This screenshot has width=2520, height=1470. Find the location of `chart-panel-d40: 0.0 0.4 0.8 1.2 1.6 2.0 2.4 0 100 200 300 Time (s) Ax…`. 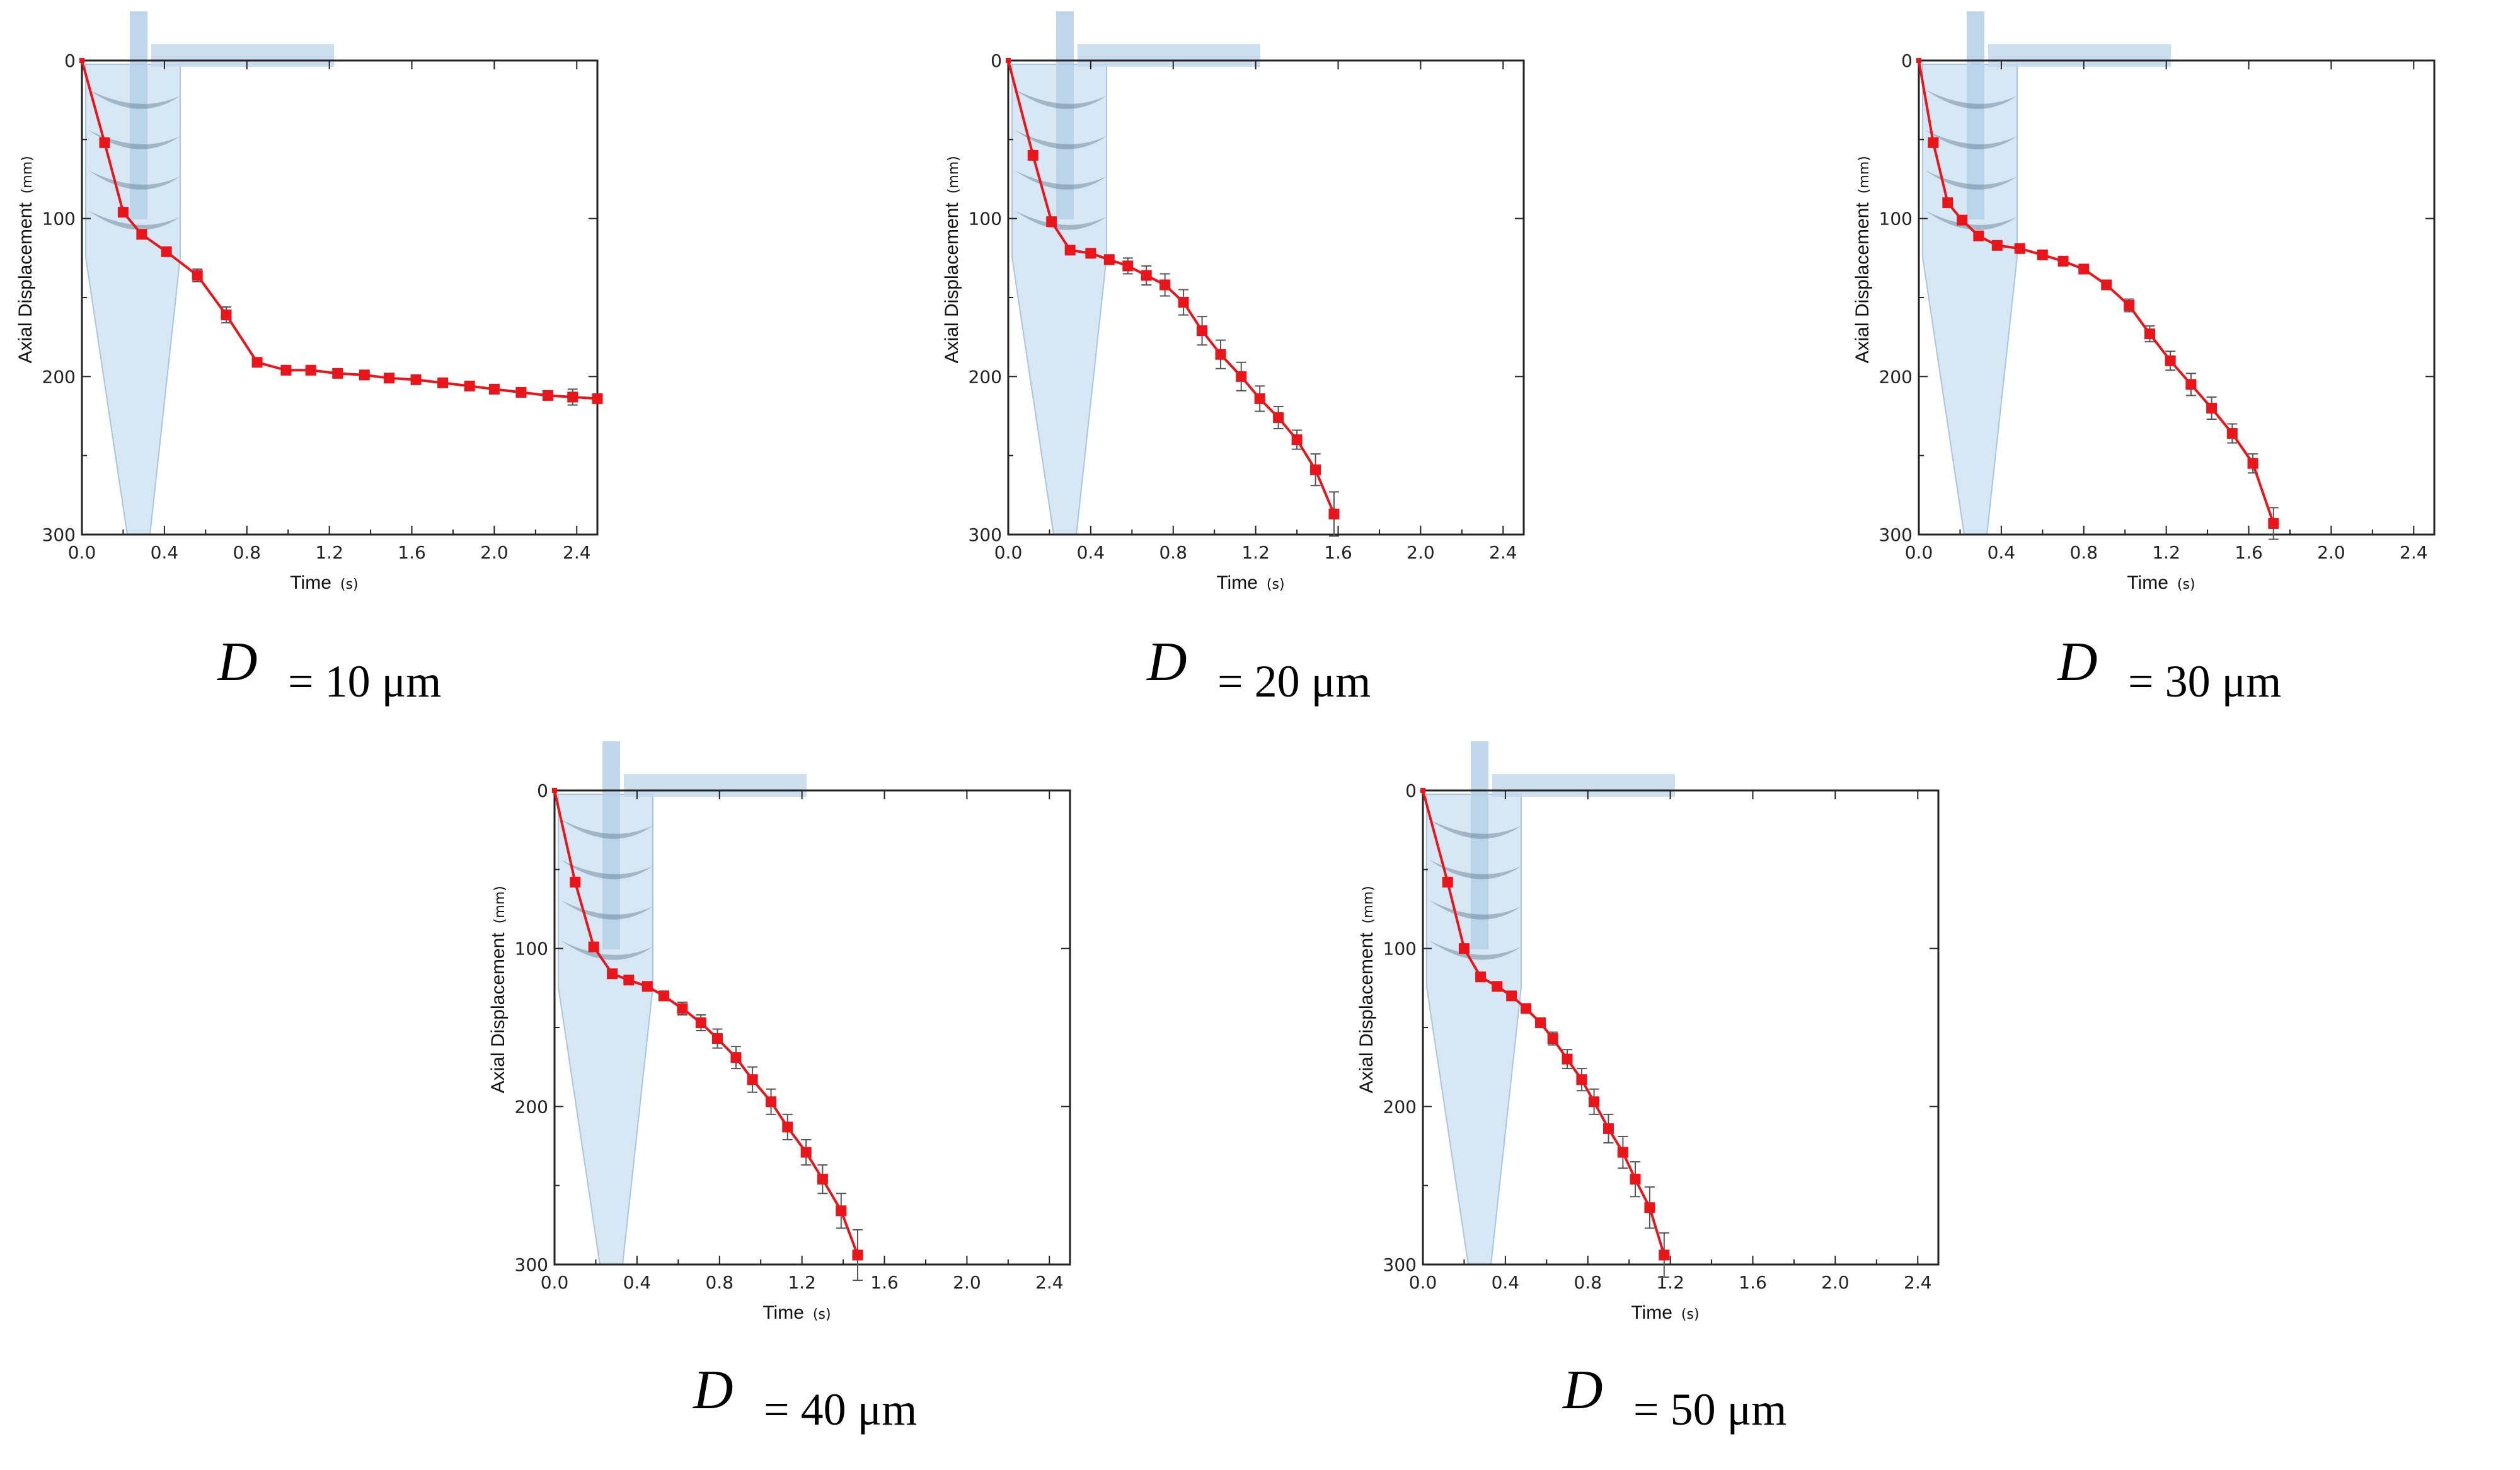

chart-panel-d40: 0.0 0.4 0.8 1.2 1.6 2.0 2.4 0 100 200 300 Time (s) Ax… is located at coordinates (800, 1032).